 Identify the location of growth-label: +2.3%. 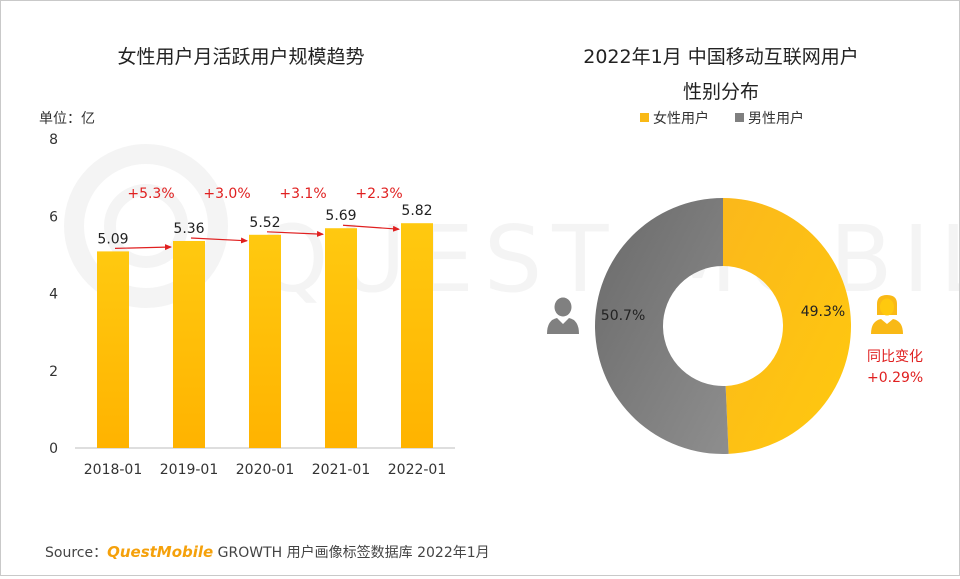
(378, 194).